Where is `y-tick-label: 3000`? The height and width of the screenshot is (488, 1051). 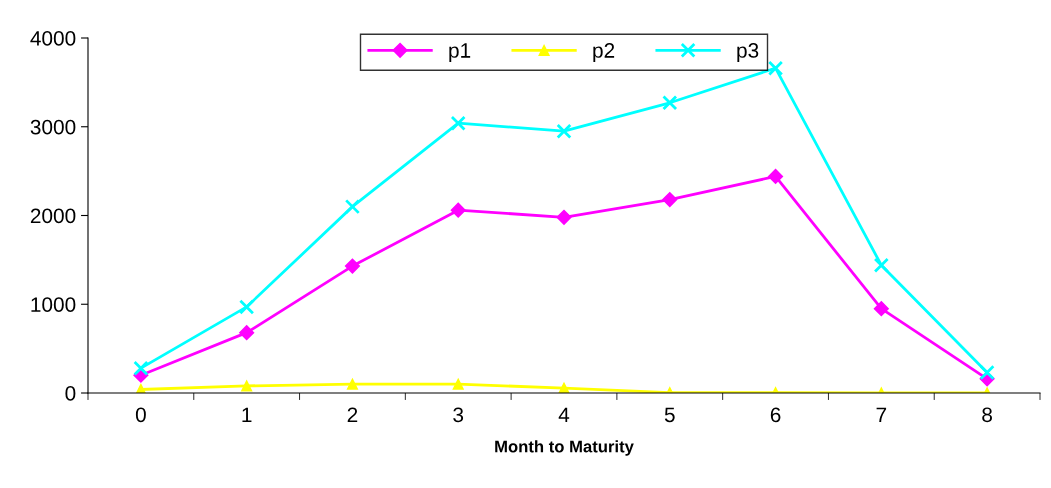
y-tick-label: 3000 is located at coordinates (53, 127).